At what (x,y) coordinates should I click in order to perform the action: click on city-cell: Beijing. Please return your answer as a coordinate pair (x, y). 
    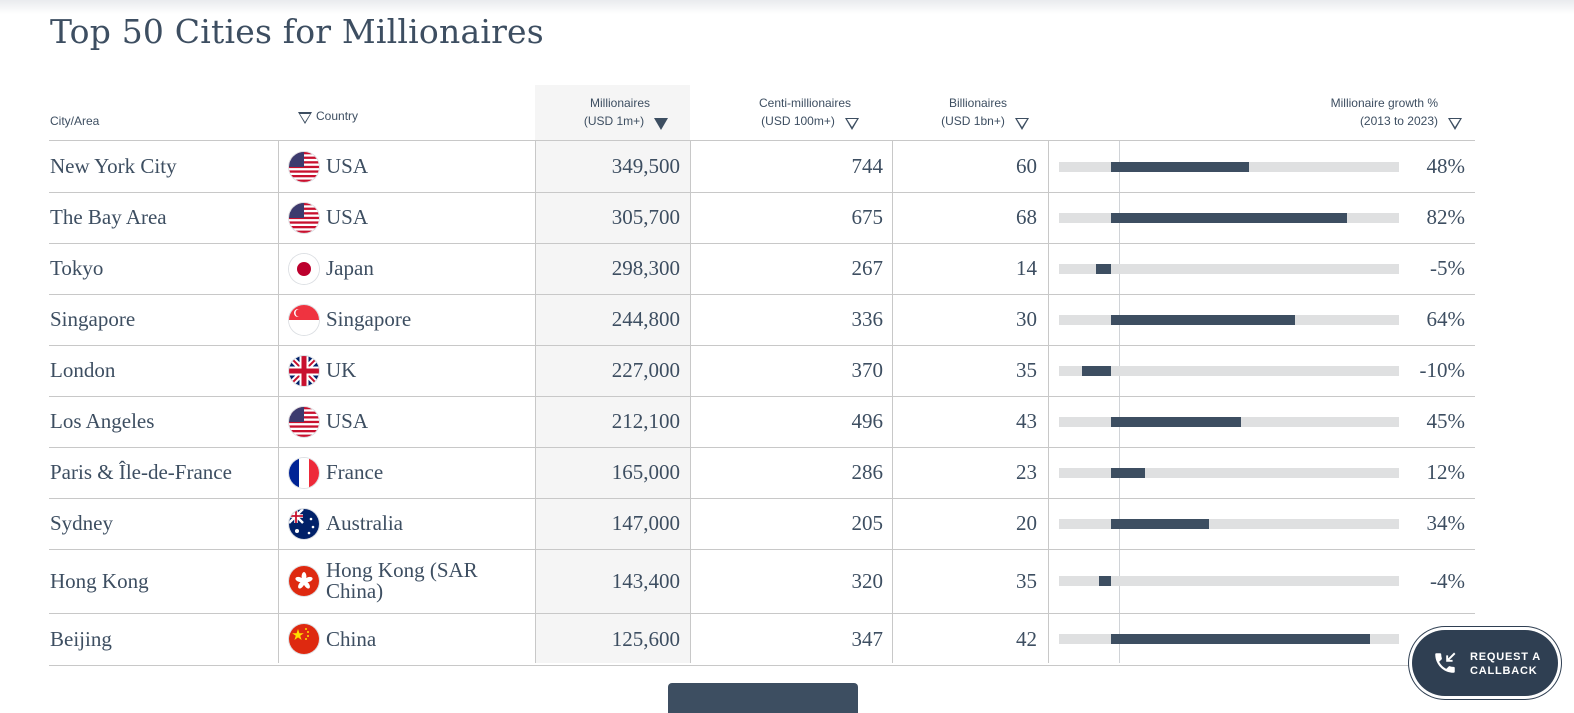
    Looking at the image, I should click on (162, 639).